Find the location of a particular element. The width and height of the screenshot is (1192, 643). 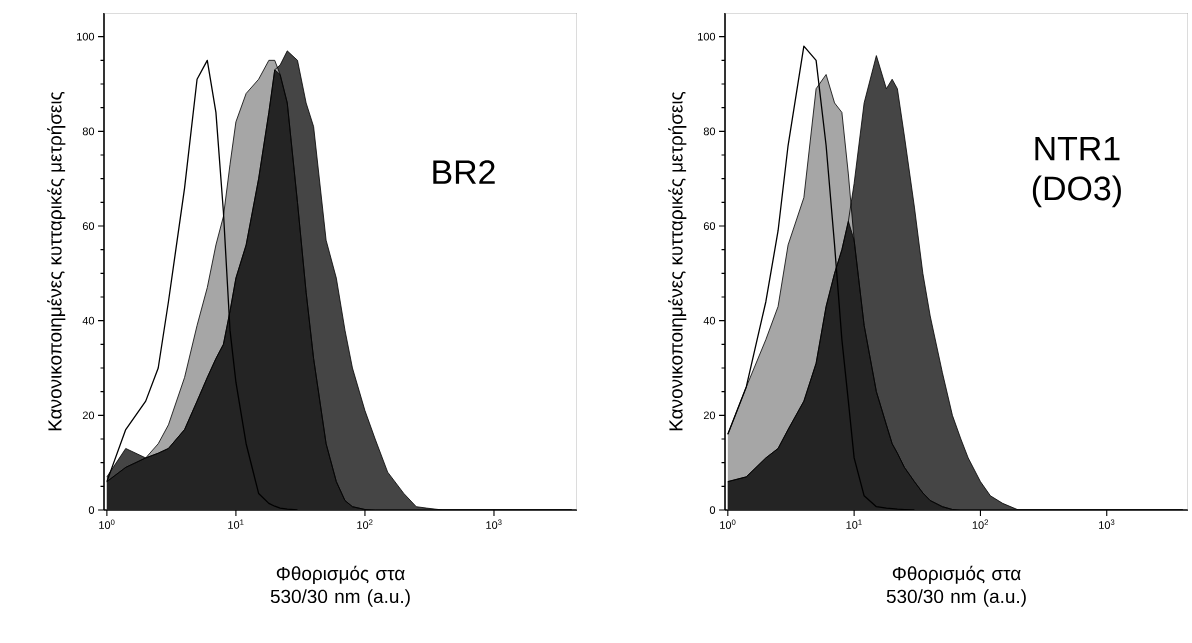

annotation: BR2 is located at coordinates (464, 172).